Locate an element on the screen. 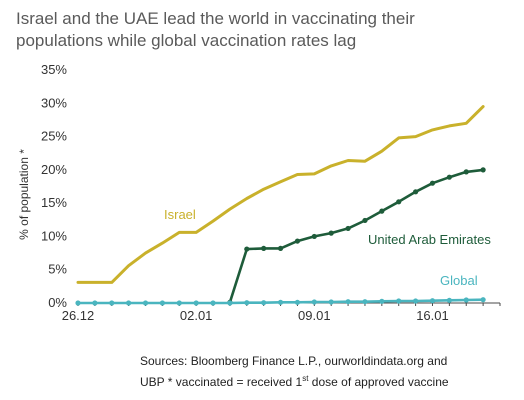  series-label-global: Global is located at coordinates (459, 280).